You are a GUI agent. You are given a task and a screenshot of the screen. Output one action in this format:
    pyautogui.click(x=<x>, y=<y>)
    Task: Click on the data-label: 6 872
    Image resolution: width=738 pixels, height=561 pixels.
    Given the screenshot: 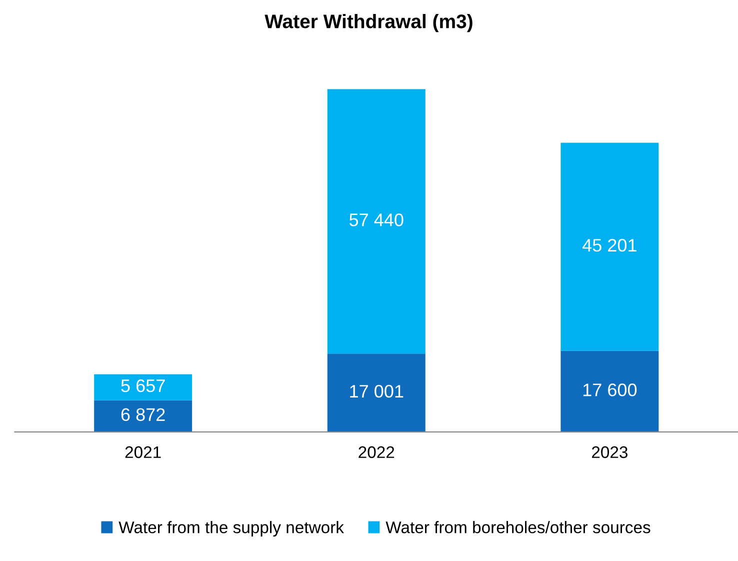 What is the action you would take?
    pyautogui.click(x=143, y=414)
    